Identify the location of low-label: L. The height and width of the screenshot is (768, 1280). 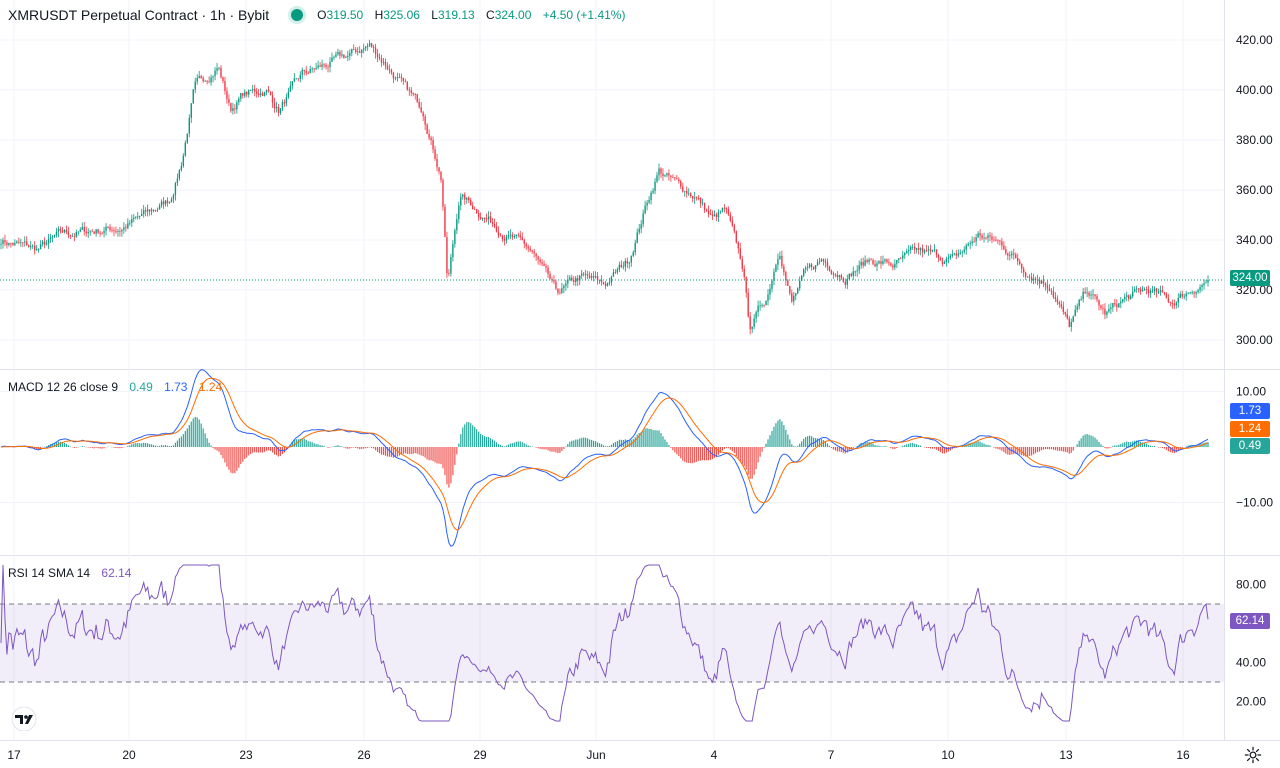
(434, 15).